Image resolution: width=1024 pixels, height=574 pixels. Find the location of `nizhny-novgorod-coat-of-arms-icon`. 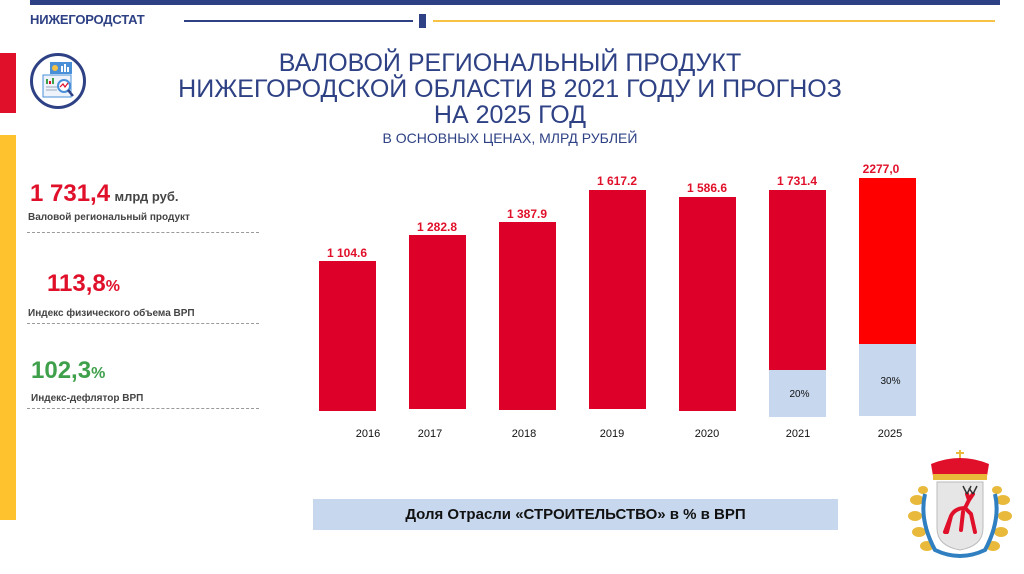

nizhny-novgorod-coat-of-arms-icon is located at coordinates (960, 509).